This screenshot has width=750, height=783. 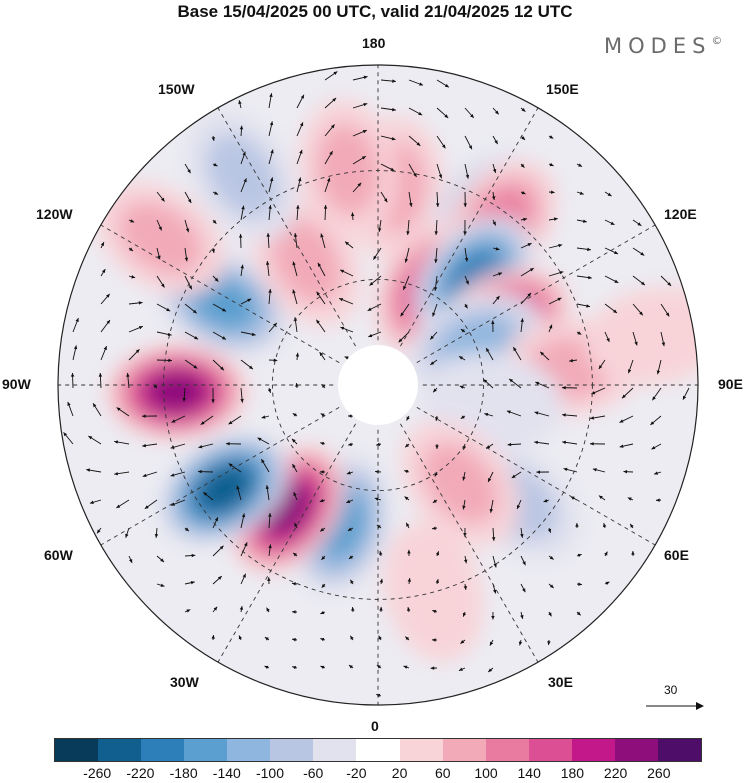 I want to click on copyright-mark: ©, so click(x=717, y=40).